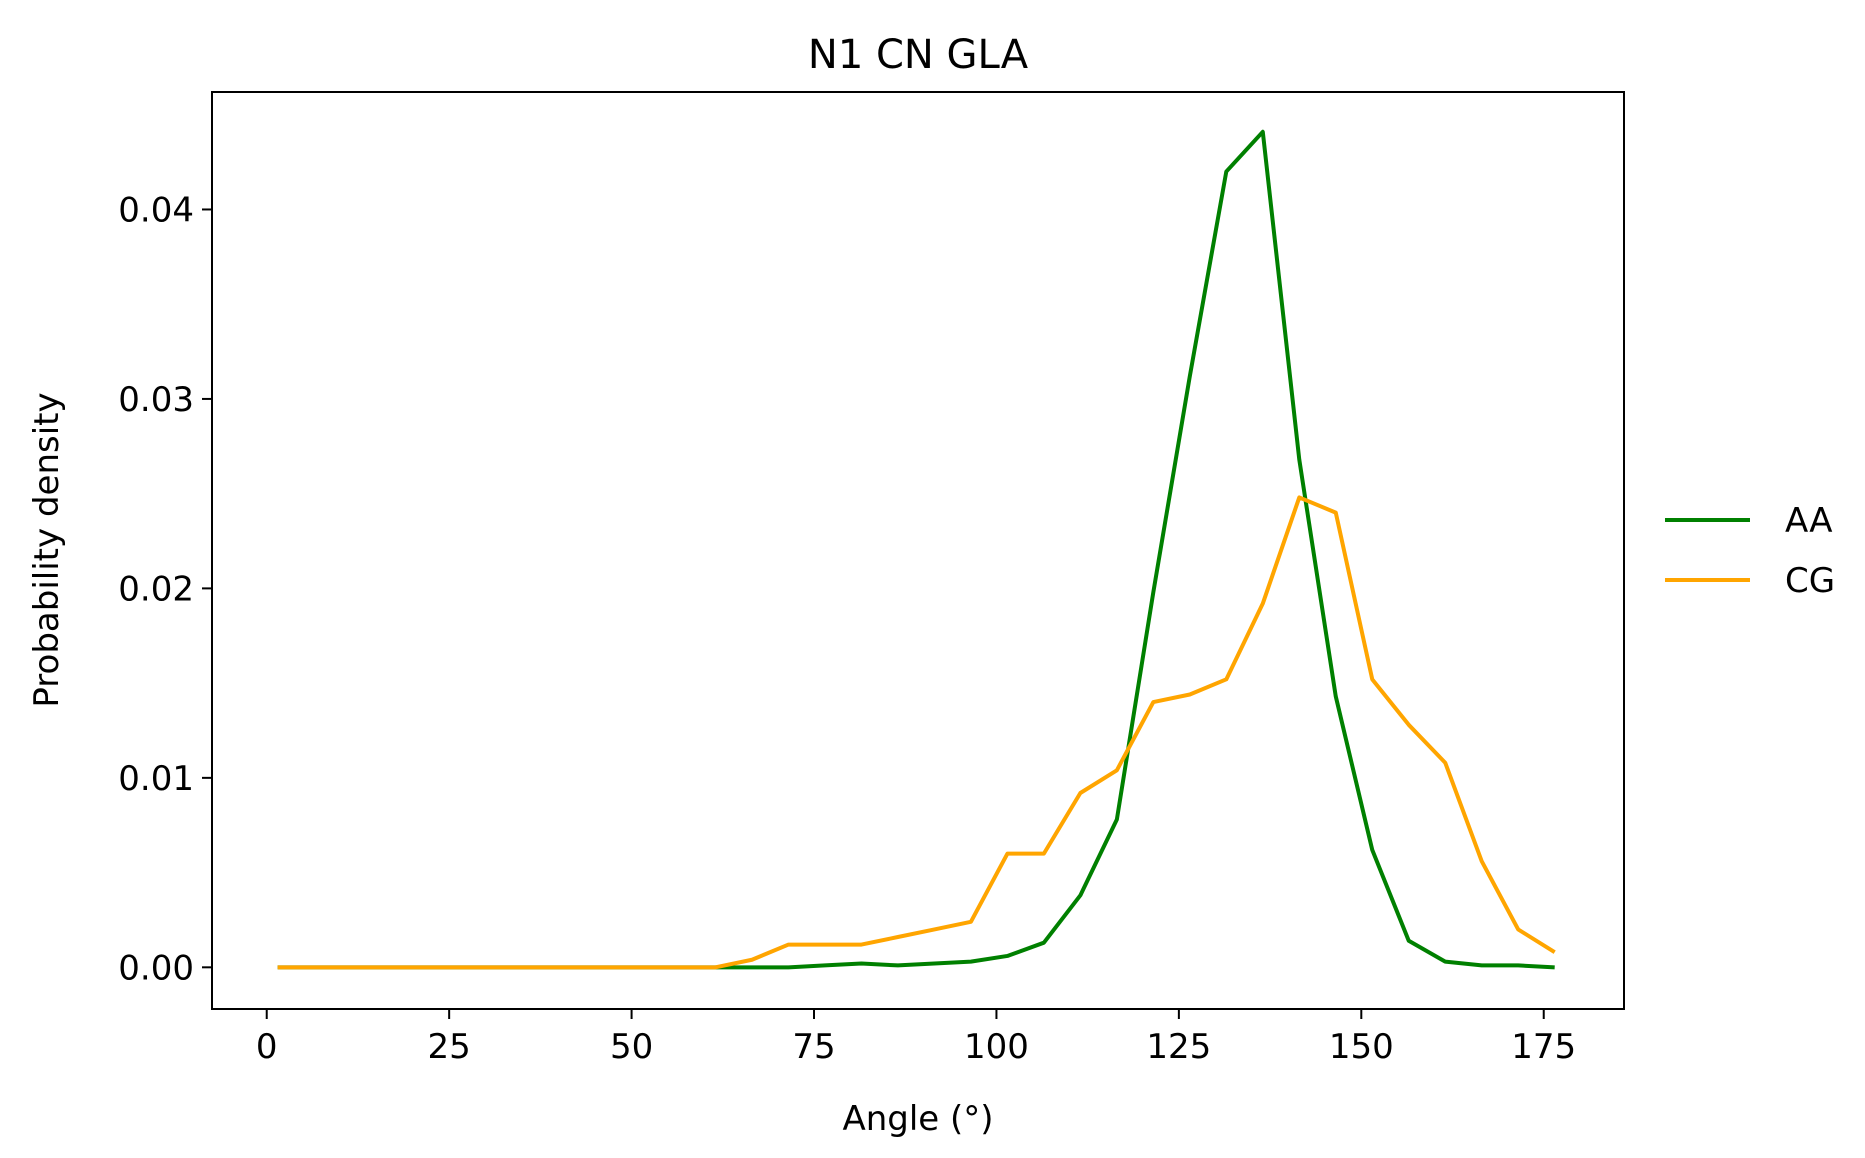  What do you see at coordinates (1750, 551) in the screenshot?
I see `legend: AA CG` at bounding box center [1750, 551].